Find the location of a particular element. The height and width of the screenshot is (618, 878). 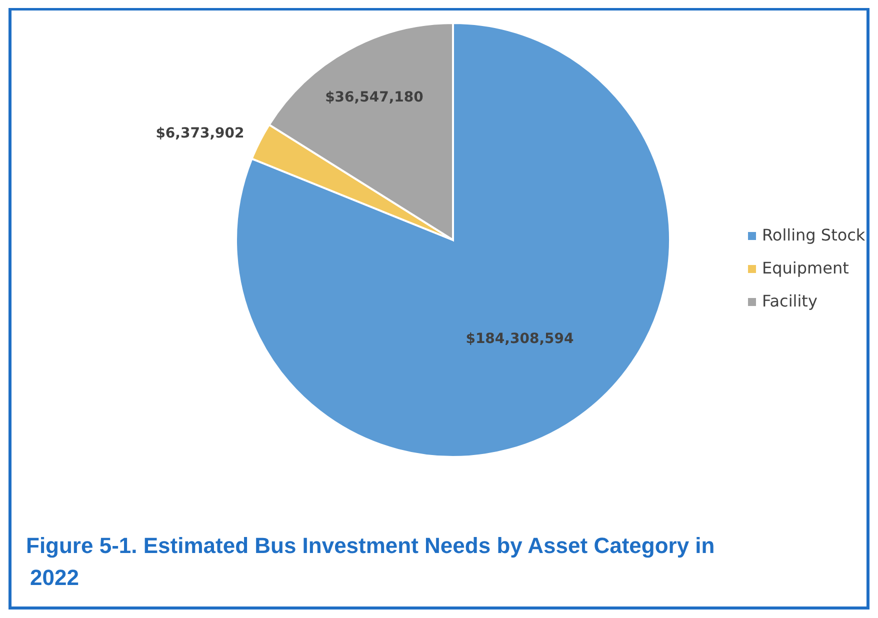

data-label: $184,308,594 is located at coordinates (520, 338).